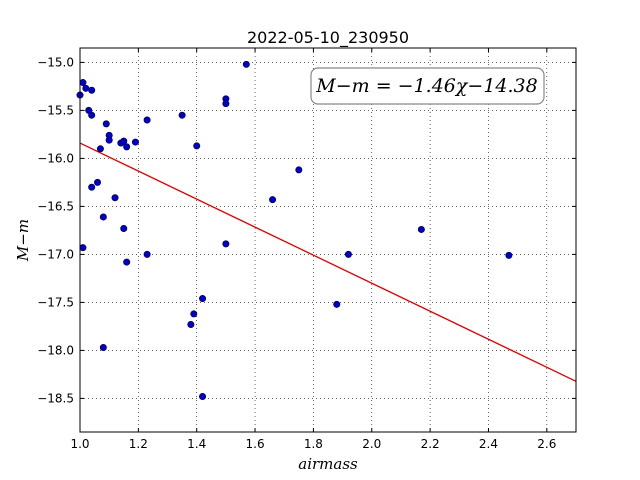 This screenshot has width=640, height=480. Describe the element at coordinates (55, 302) in the screenshot. I see `y-tick-label: −17.5` at that location.